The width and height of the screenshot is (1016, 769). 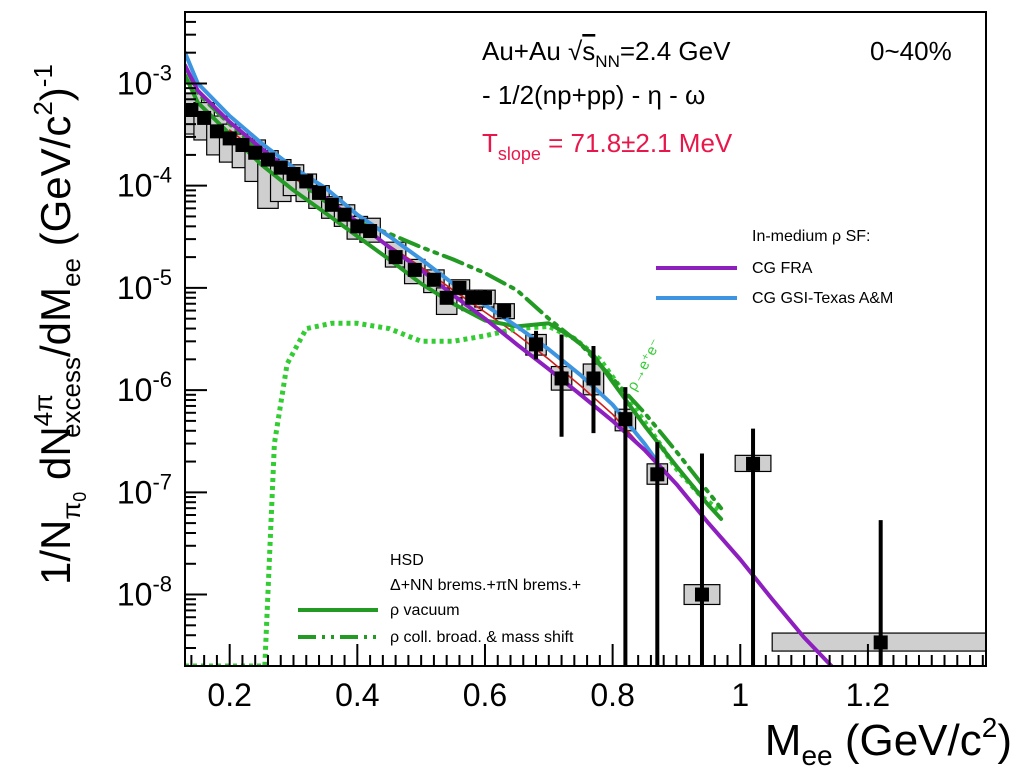 What do you see at coordinates (612, 695) in the screenshot?
I see `x-tick-label: 0.8` at bounding box center [612, 695].